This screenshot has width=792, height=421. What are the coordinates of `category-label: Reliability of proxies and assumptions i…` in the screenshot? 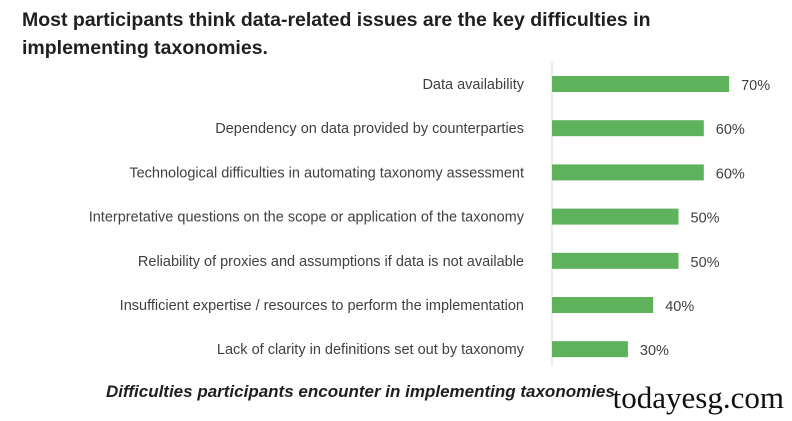 It's located at (331, 262).